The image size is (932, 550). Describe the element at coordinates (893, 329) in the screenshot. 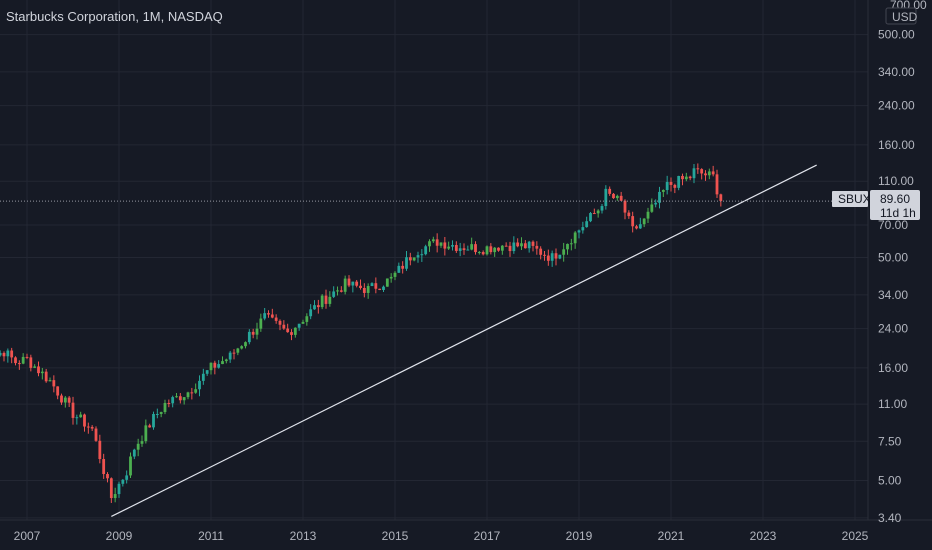

I see `price-tick-label: 24.00` at that location.